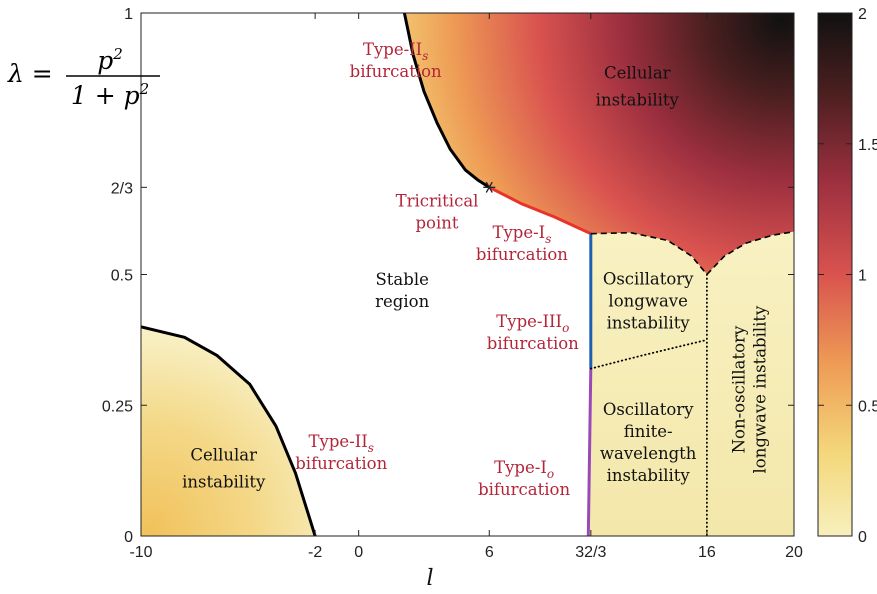  I want to click on x-axis-label: l, so click(429, 578).